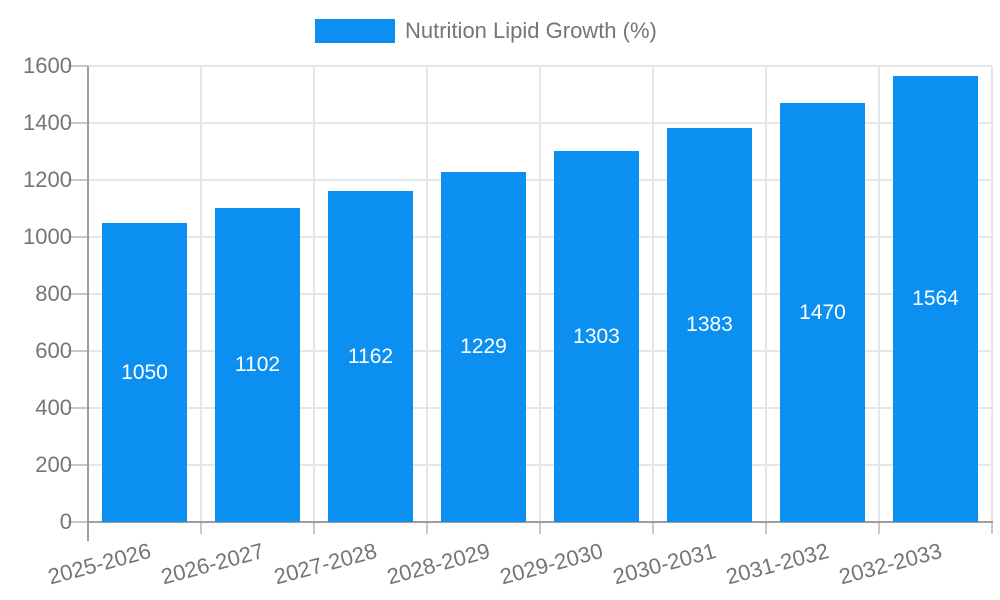 This screenshot has width=1000, height=600. I want to click on y-tick-label: 800, so click(53, 293).